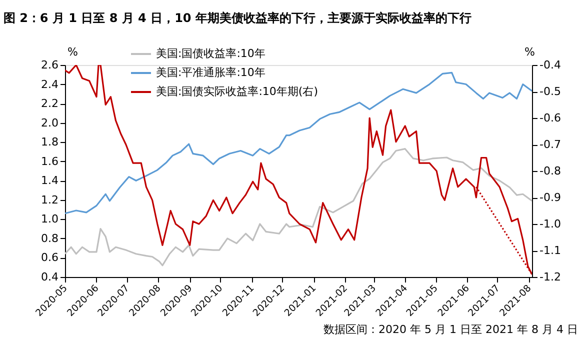 The image size is (586, 342). What do you see at coordinates (49, 181) in the screenshot?
I see `y-tick-label: 1.4` at bounding box center [49, 181].